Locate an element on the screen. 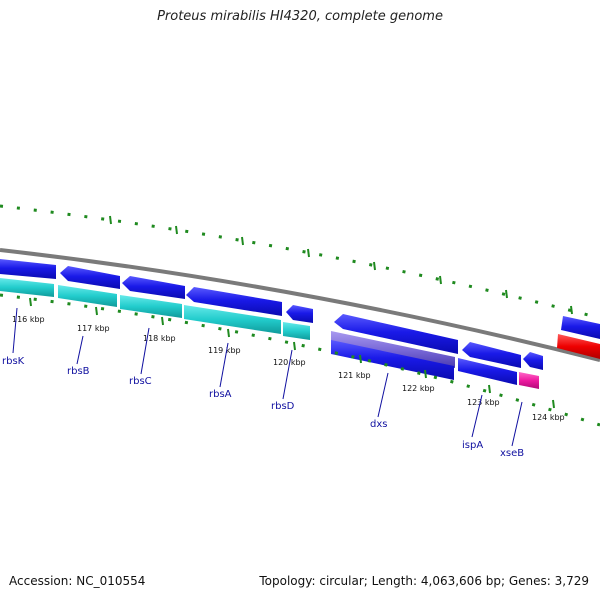 The image size is (600, 600). tick-label-119: 119 kbp is located at coordinates (224, 350).